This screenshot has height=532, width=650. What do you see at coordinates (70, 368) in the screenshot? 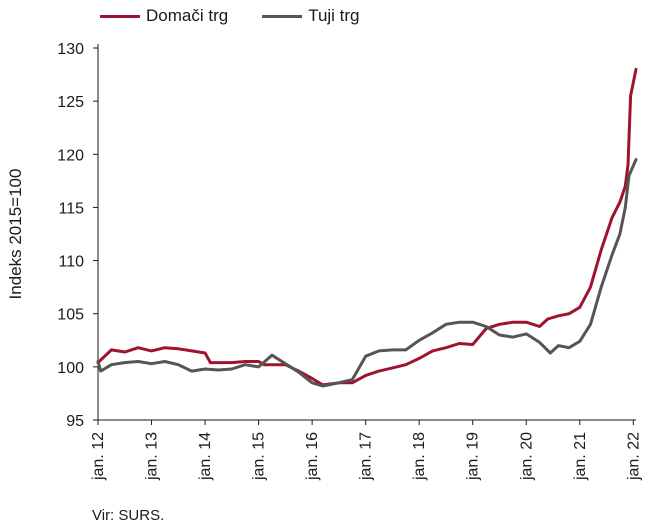
I see `y-tick-label: 100` at bounding box center [70, 368].